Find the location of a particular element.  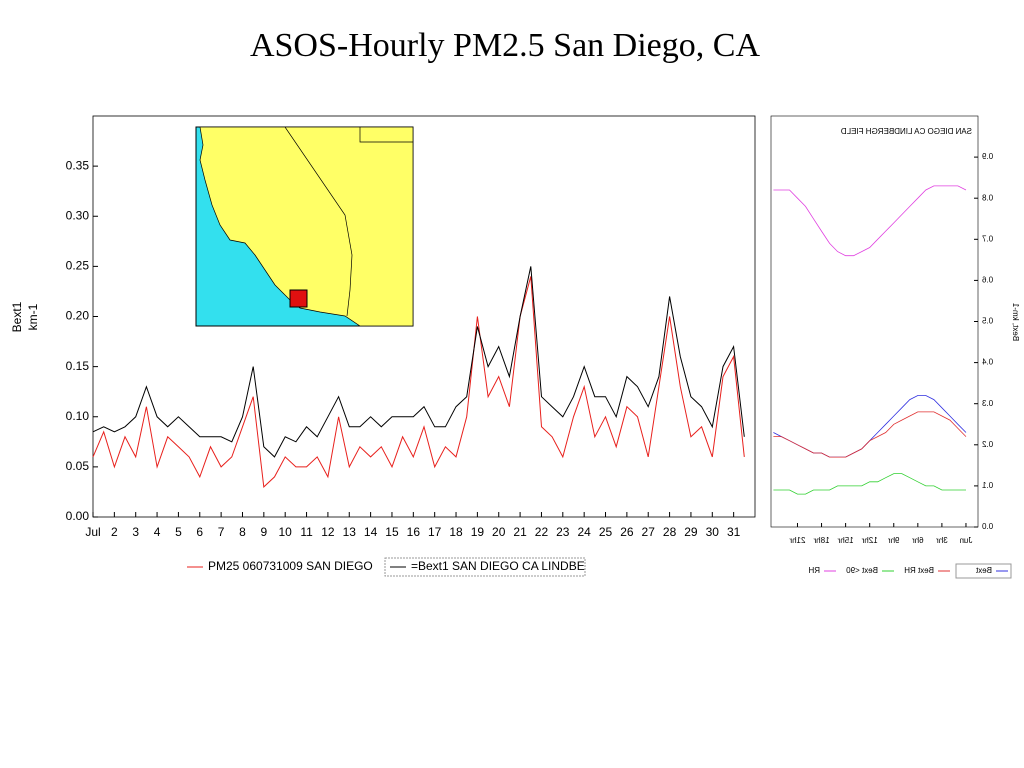

x-tick-label: 30 is located at coordinates (713, 532).